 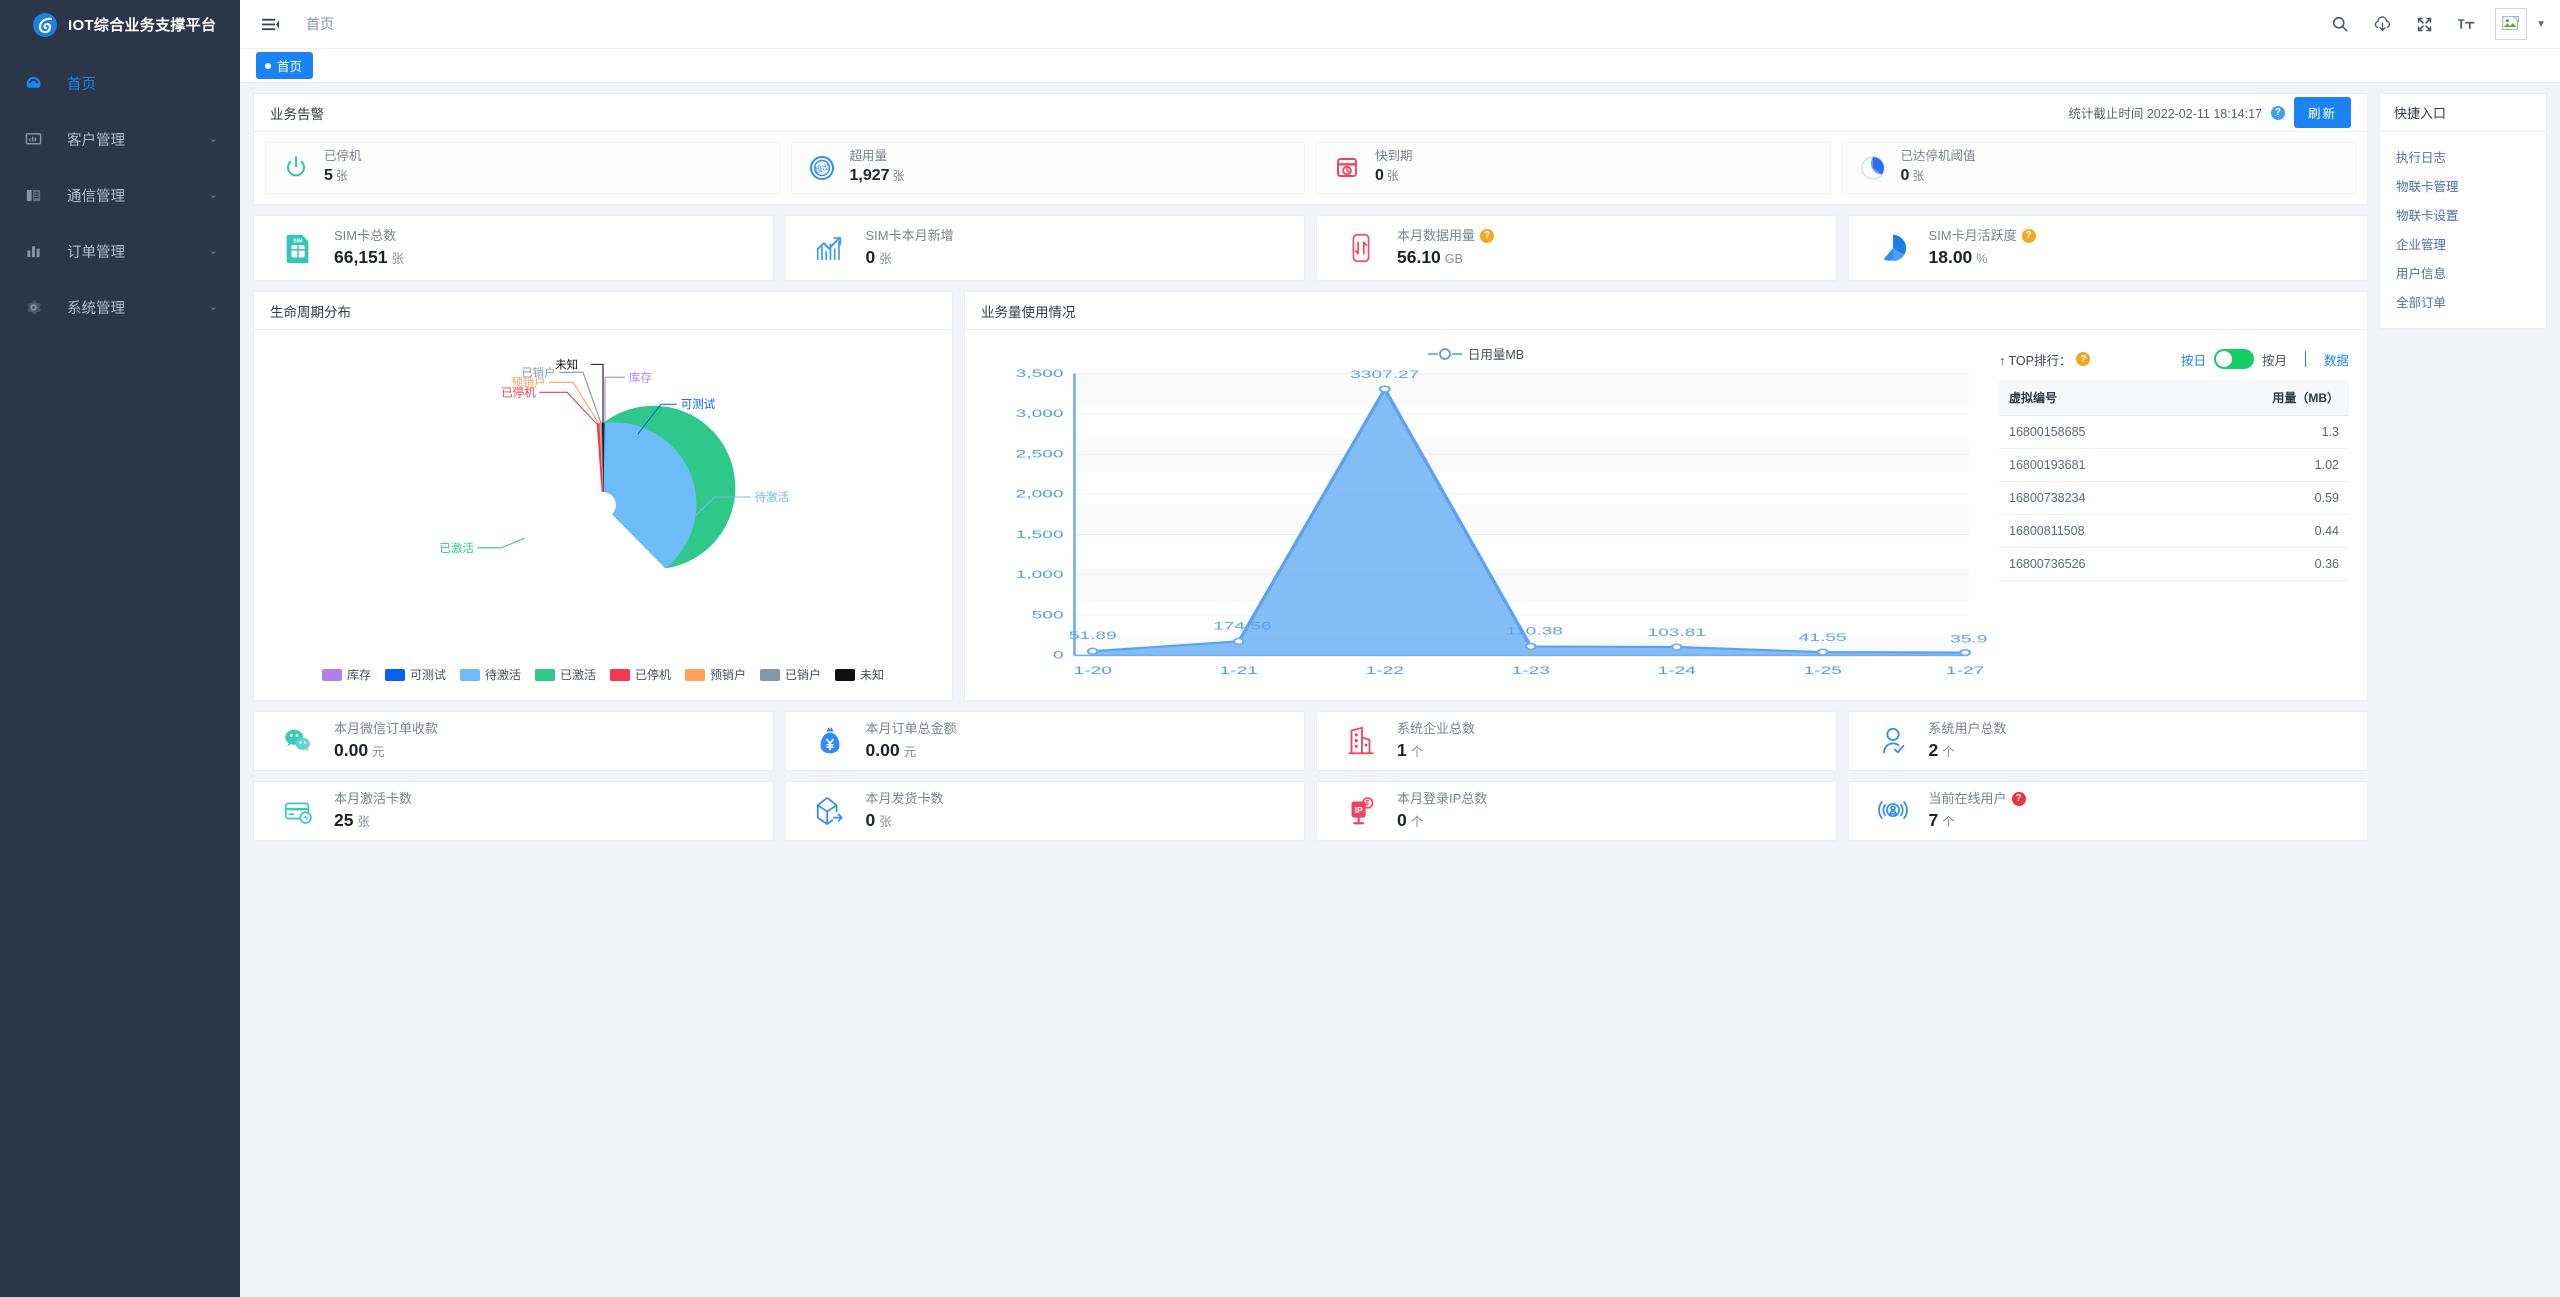 What do you see at coordinates (120, 83) in the screenshot?
I see `sidebar-item-home: 首页` at bounding box center [120, 83].